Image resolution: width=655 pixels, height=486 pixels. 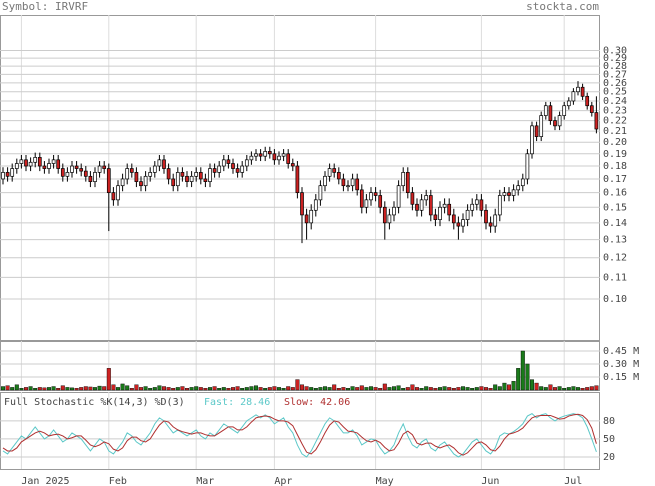 I want to click on stochastic-title: Full Stochastic %K(14,3) %D(3), so click(x=94, y=402).